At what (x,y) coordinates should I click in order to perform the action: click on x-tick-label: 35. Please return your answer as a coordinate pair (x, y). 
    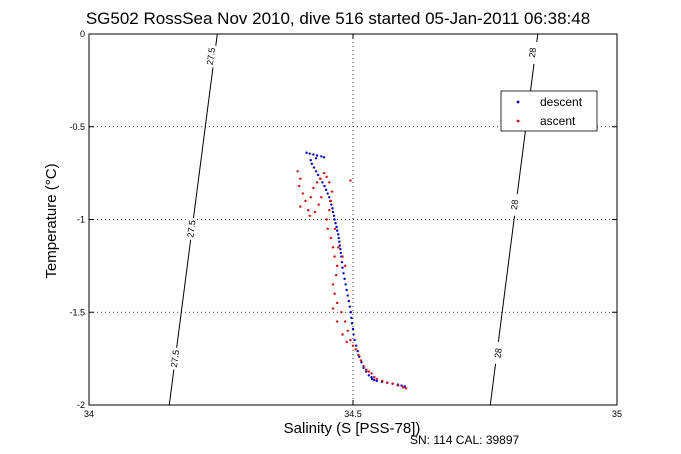
    Looking at the image, I should click on (617, 414).